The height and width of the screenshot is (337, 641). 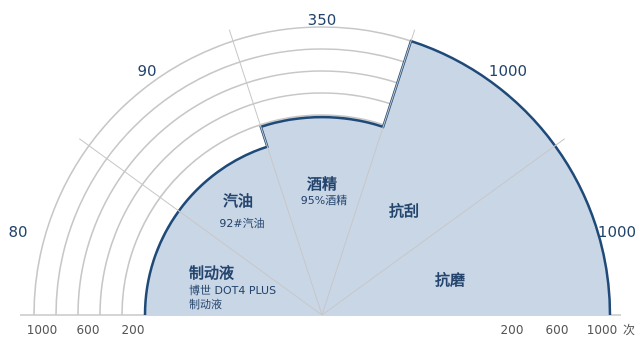 What do you see at coordinates (557, 330) in the screenshot?
I see `tick-label-right-600: 600` at bounding box center [557, 330].